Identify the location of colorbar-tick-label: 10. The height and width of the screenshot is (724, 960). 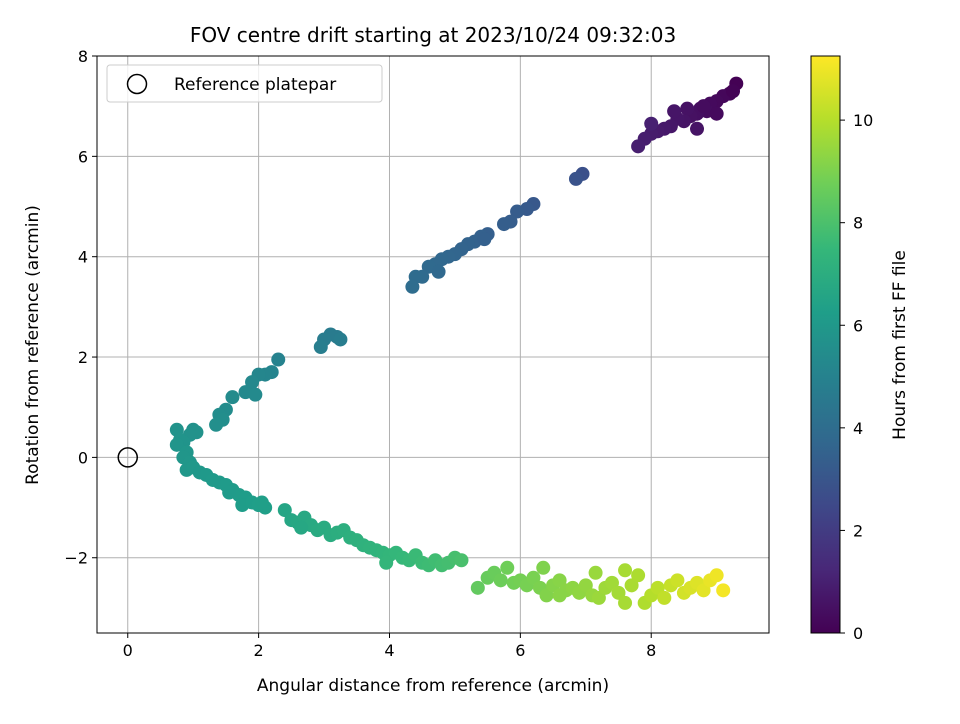
(863, 120).